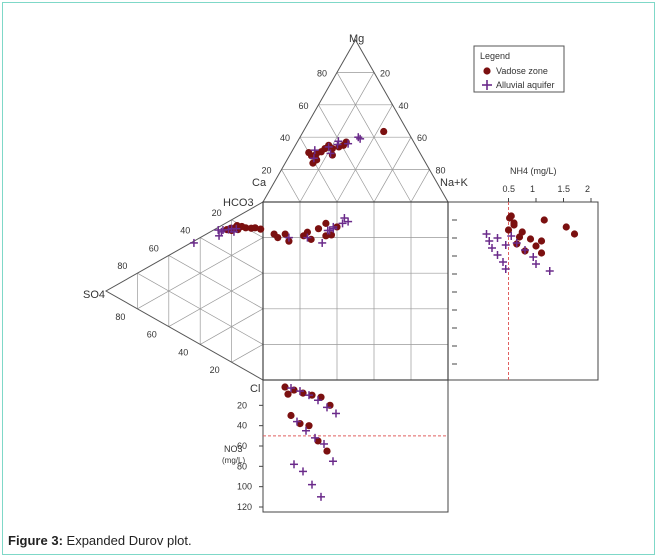  What do you see at coordinates (242, 426) in the screenshot?
I see `no3-tick-label: 40` at bounding box center [242, 426].